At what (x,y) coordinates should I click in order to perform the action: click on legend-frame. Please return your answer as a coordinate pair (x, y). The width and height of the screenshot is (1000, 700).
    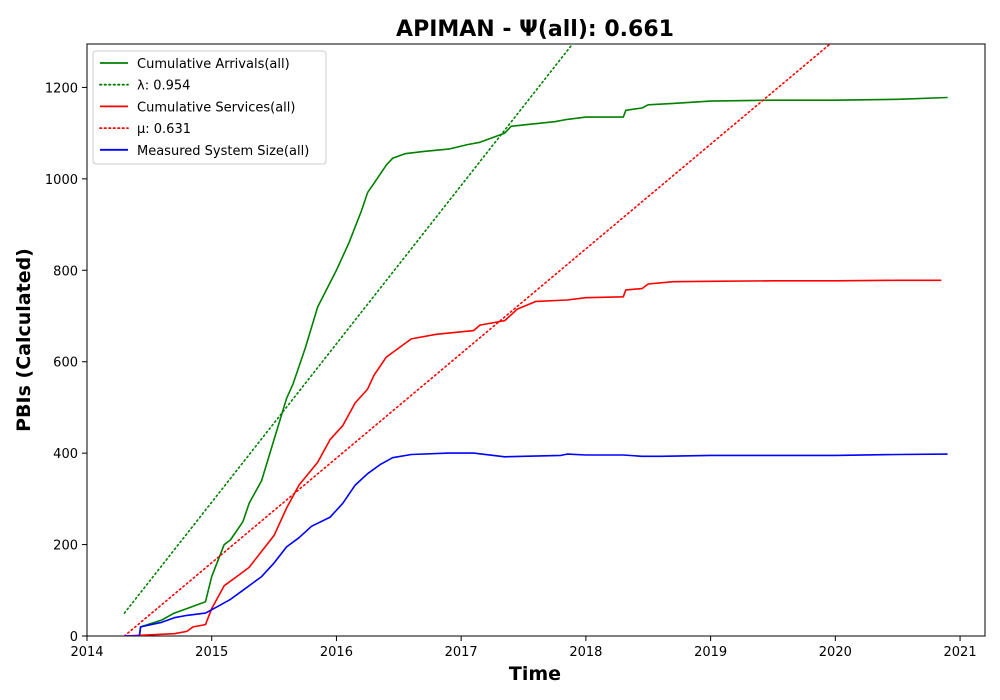
    Looking at the image, I should click on (209, 107).